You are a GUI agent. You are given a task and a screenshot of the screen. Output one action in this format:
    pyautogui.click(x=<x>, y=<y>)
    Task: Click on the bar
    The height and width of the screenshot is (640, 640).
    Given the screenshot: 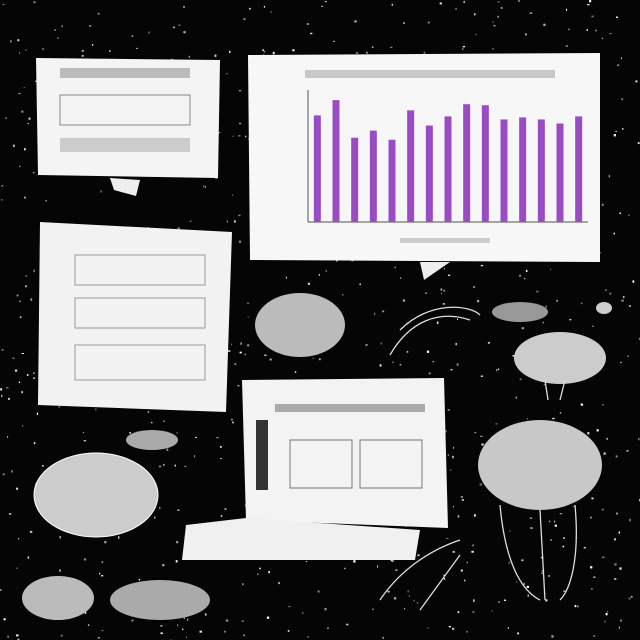 What is the action you would take?
    pyautogui.click(x=560, y=172)
    